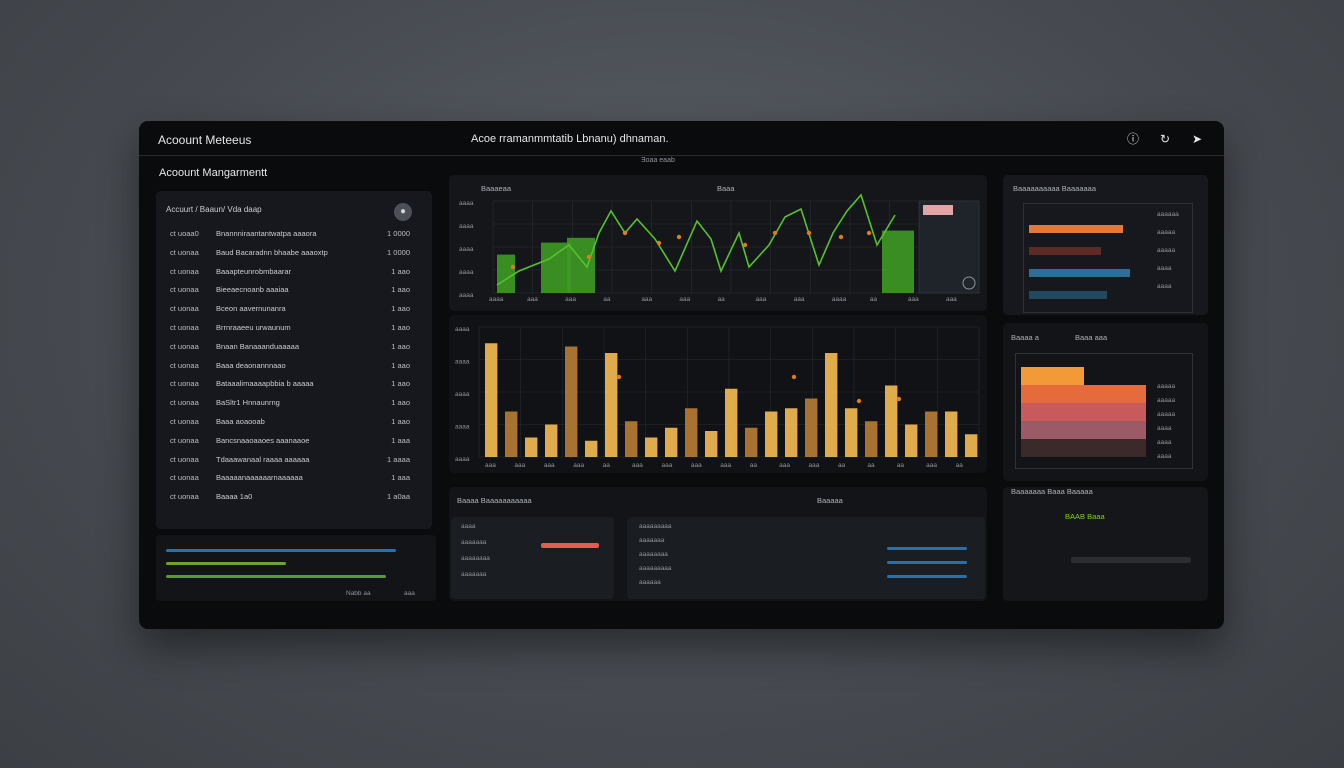 The width and height of the screenshot is (1344, 768). Describe the element at coordinates (830, 500) in the screenshot. I see `bottom-panel-title-right: Baaaaa` at that location.